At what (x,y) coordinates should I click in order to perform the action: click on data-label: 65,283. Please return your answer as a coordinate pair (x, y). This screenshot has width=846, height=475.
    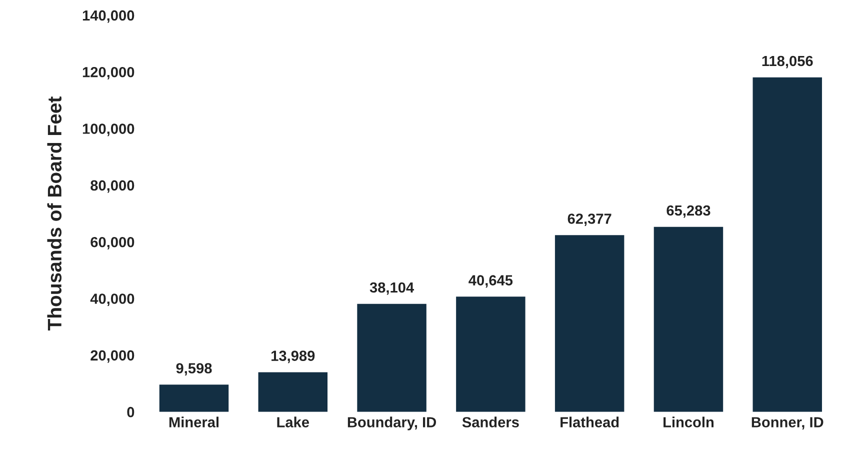
    Looking at the image, I should click on (688, 211).